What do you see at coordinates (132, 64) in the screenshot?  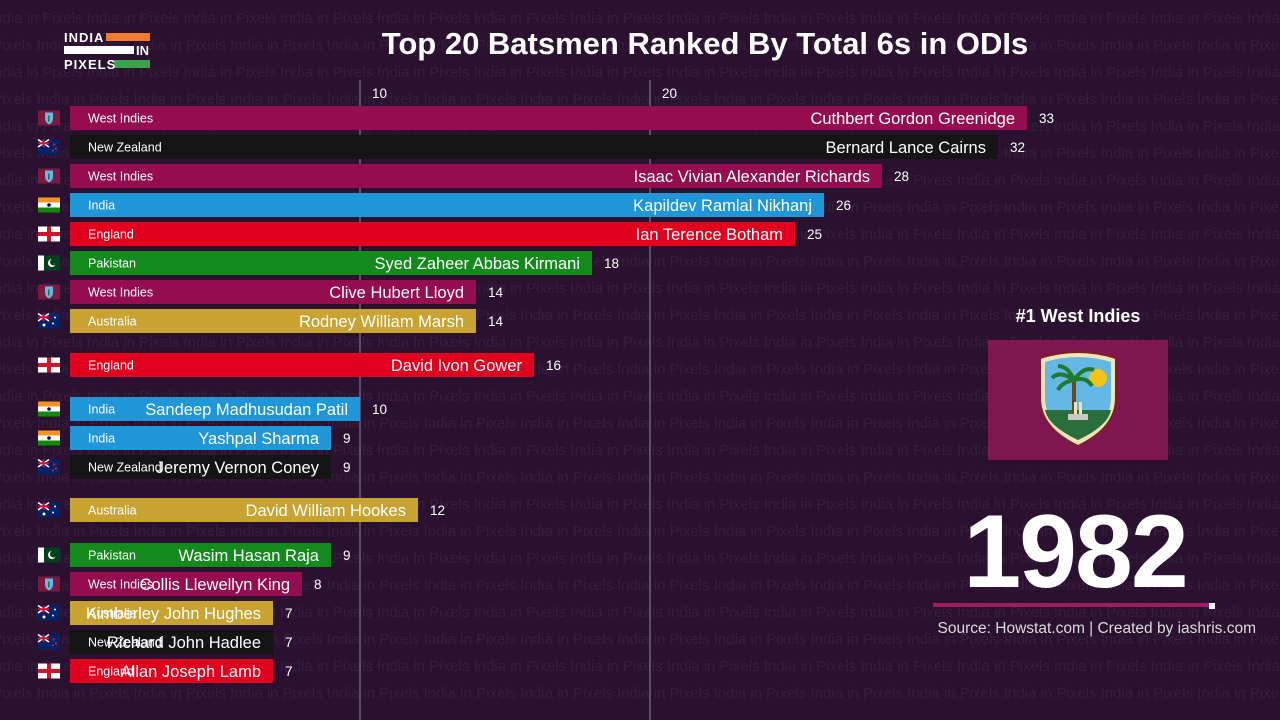 I see `logo-green-stripe` at bounding box center [132, 64].